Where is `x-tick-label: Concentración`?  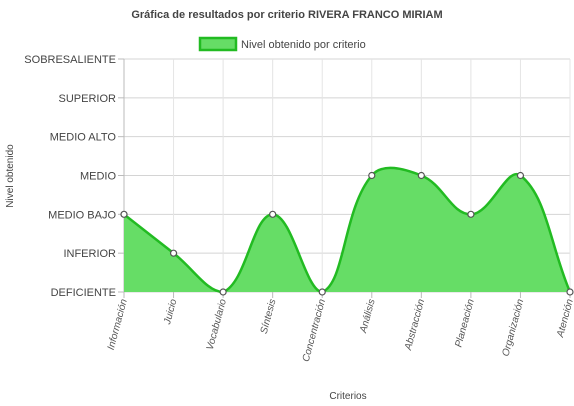 x-tick-label: Concentración is located at coordinates (314, 331).